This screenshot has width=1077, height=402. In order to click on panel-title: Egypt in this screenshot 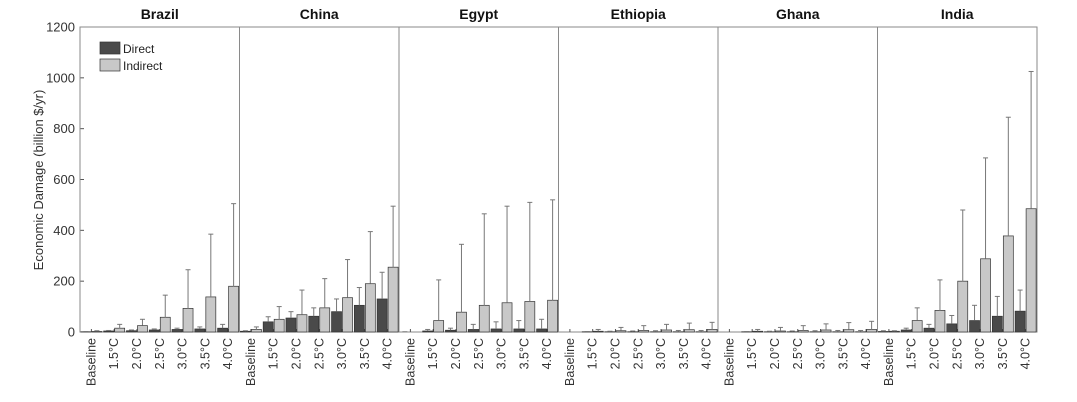, I will do `click(478, 14)`.